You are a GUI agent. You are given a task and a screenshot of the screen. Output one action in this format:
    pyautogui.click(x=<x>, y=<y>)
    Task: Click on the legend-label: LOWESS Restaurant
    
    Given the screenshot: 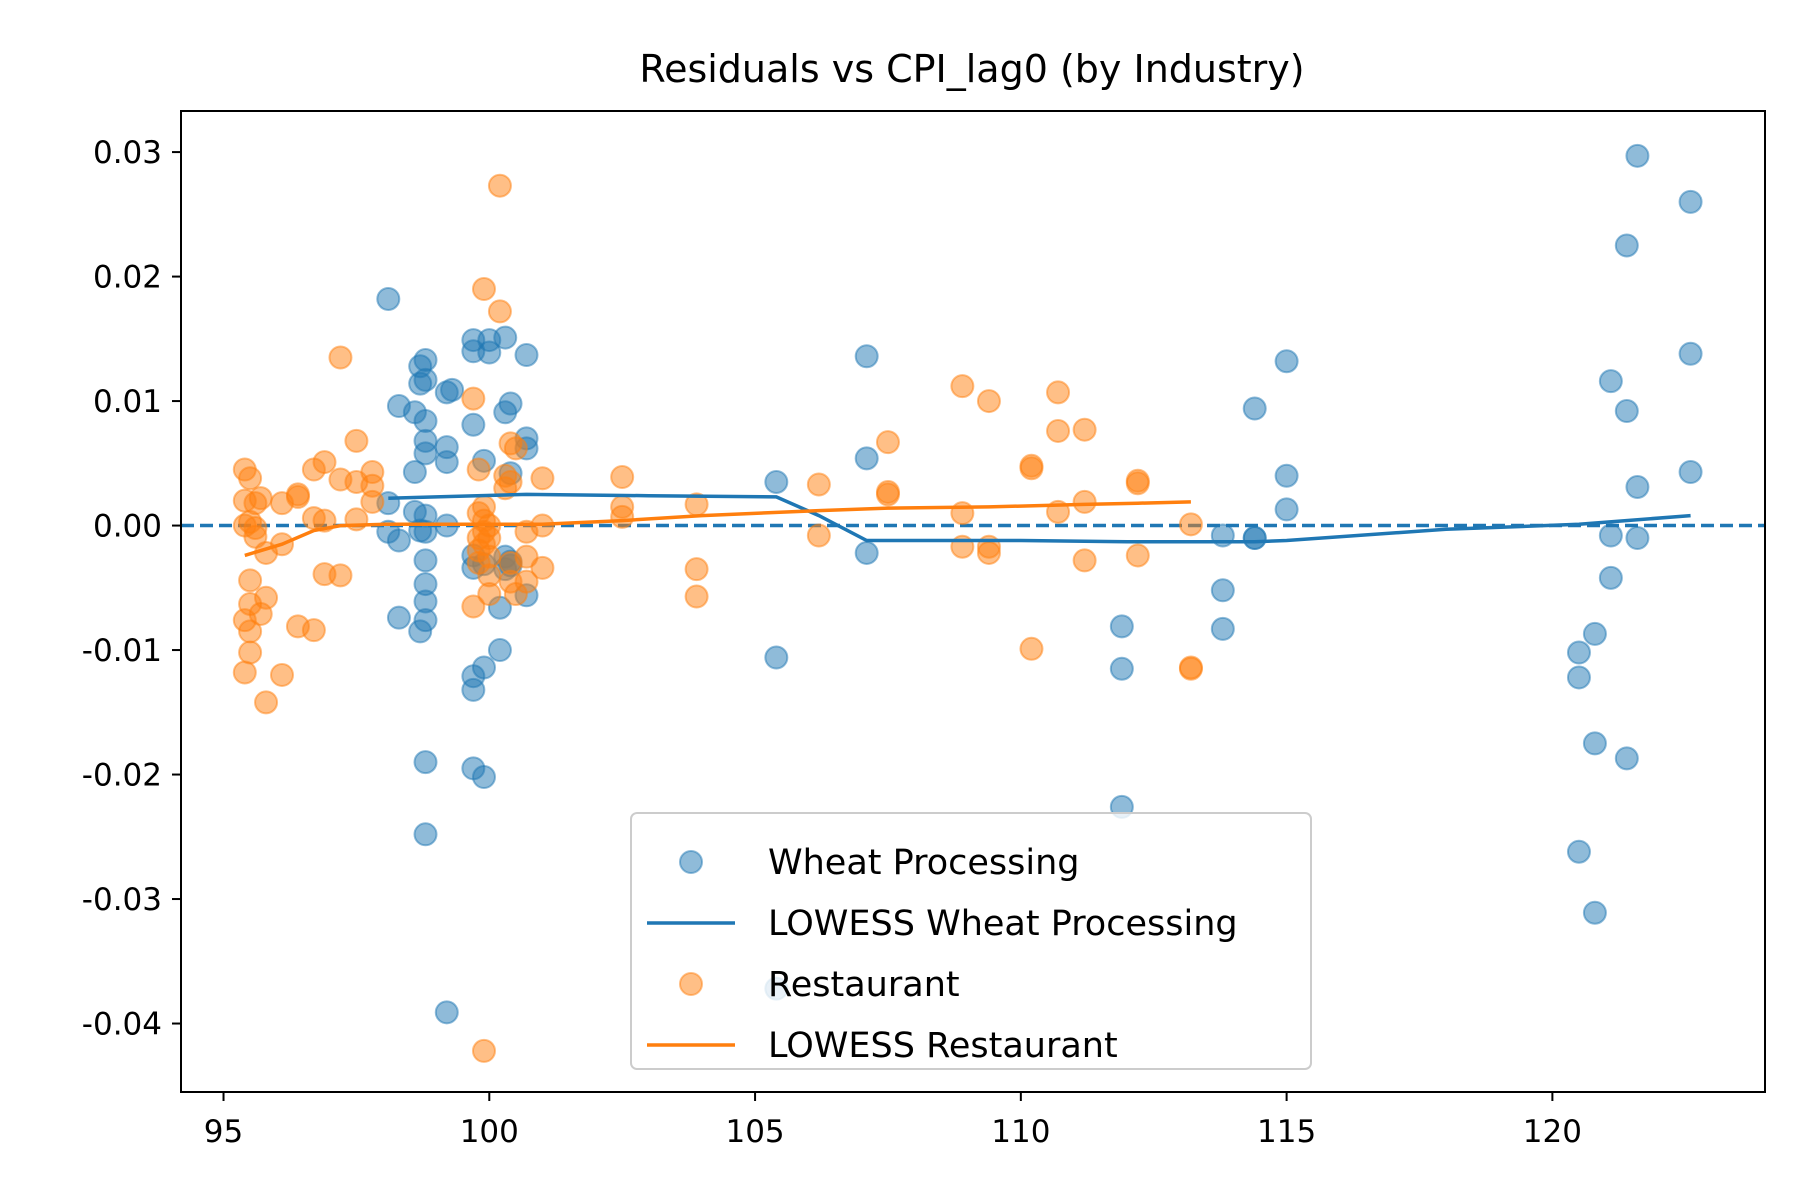 What is the action you would take?
    pyautogui.click(x=943, y=1046)
    